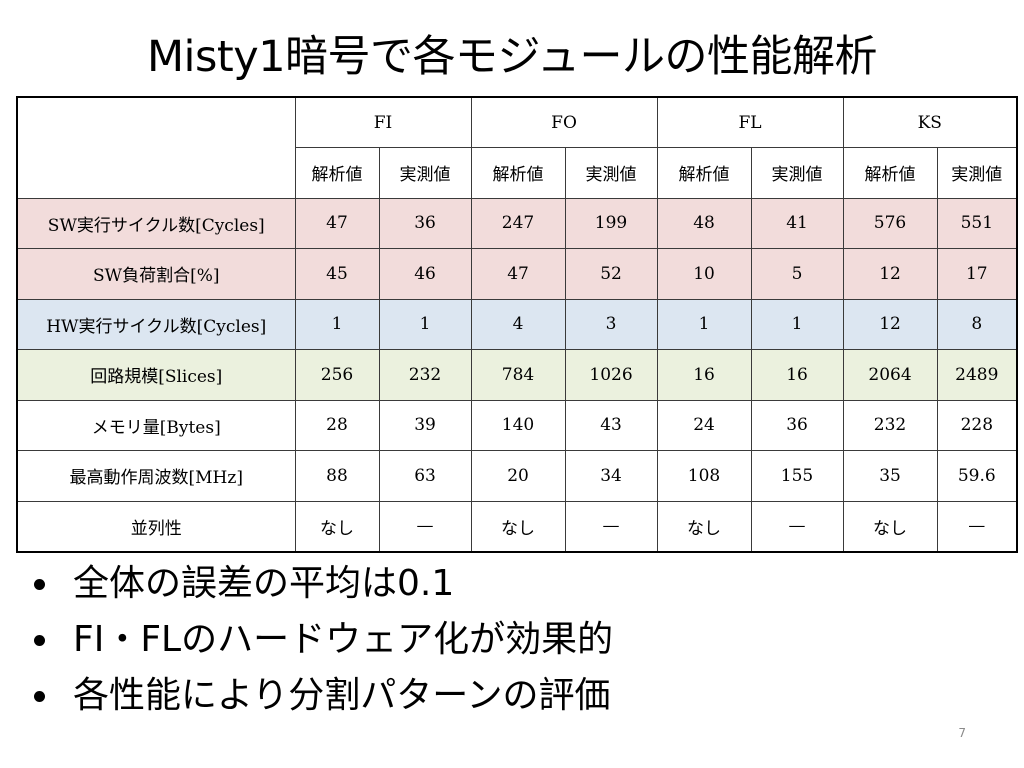  I want to click on table-cell: 34, so click(611, 476).